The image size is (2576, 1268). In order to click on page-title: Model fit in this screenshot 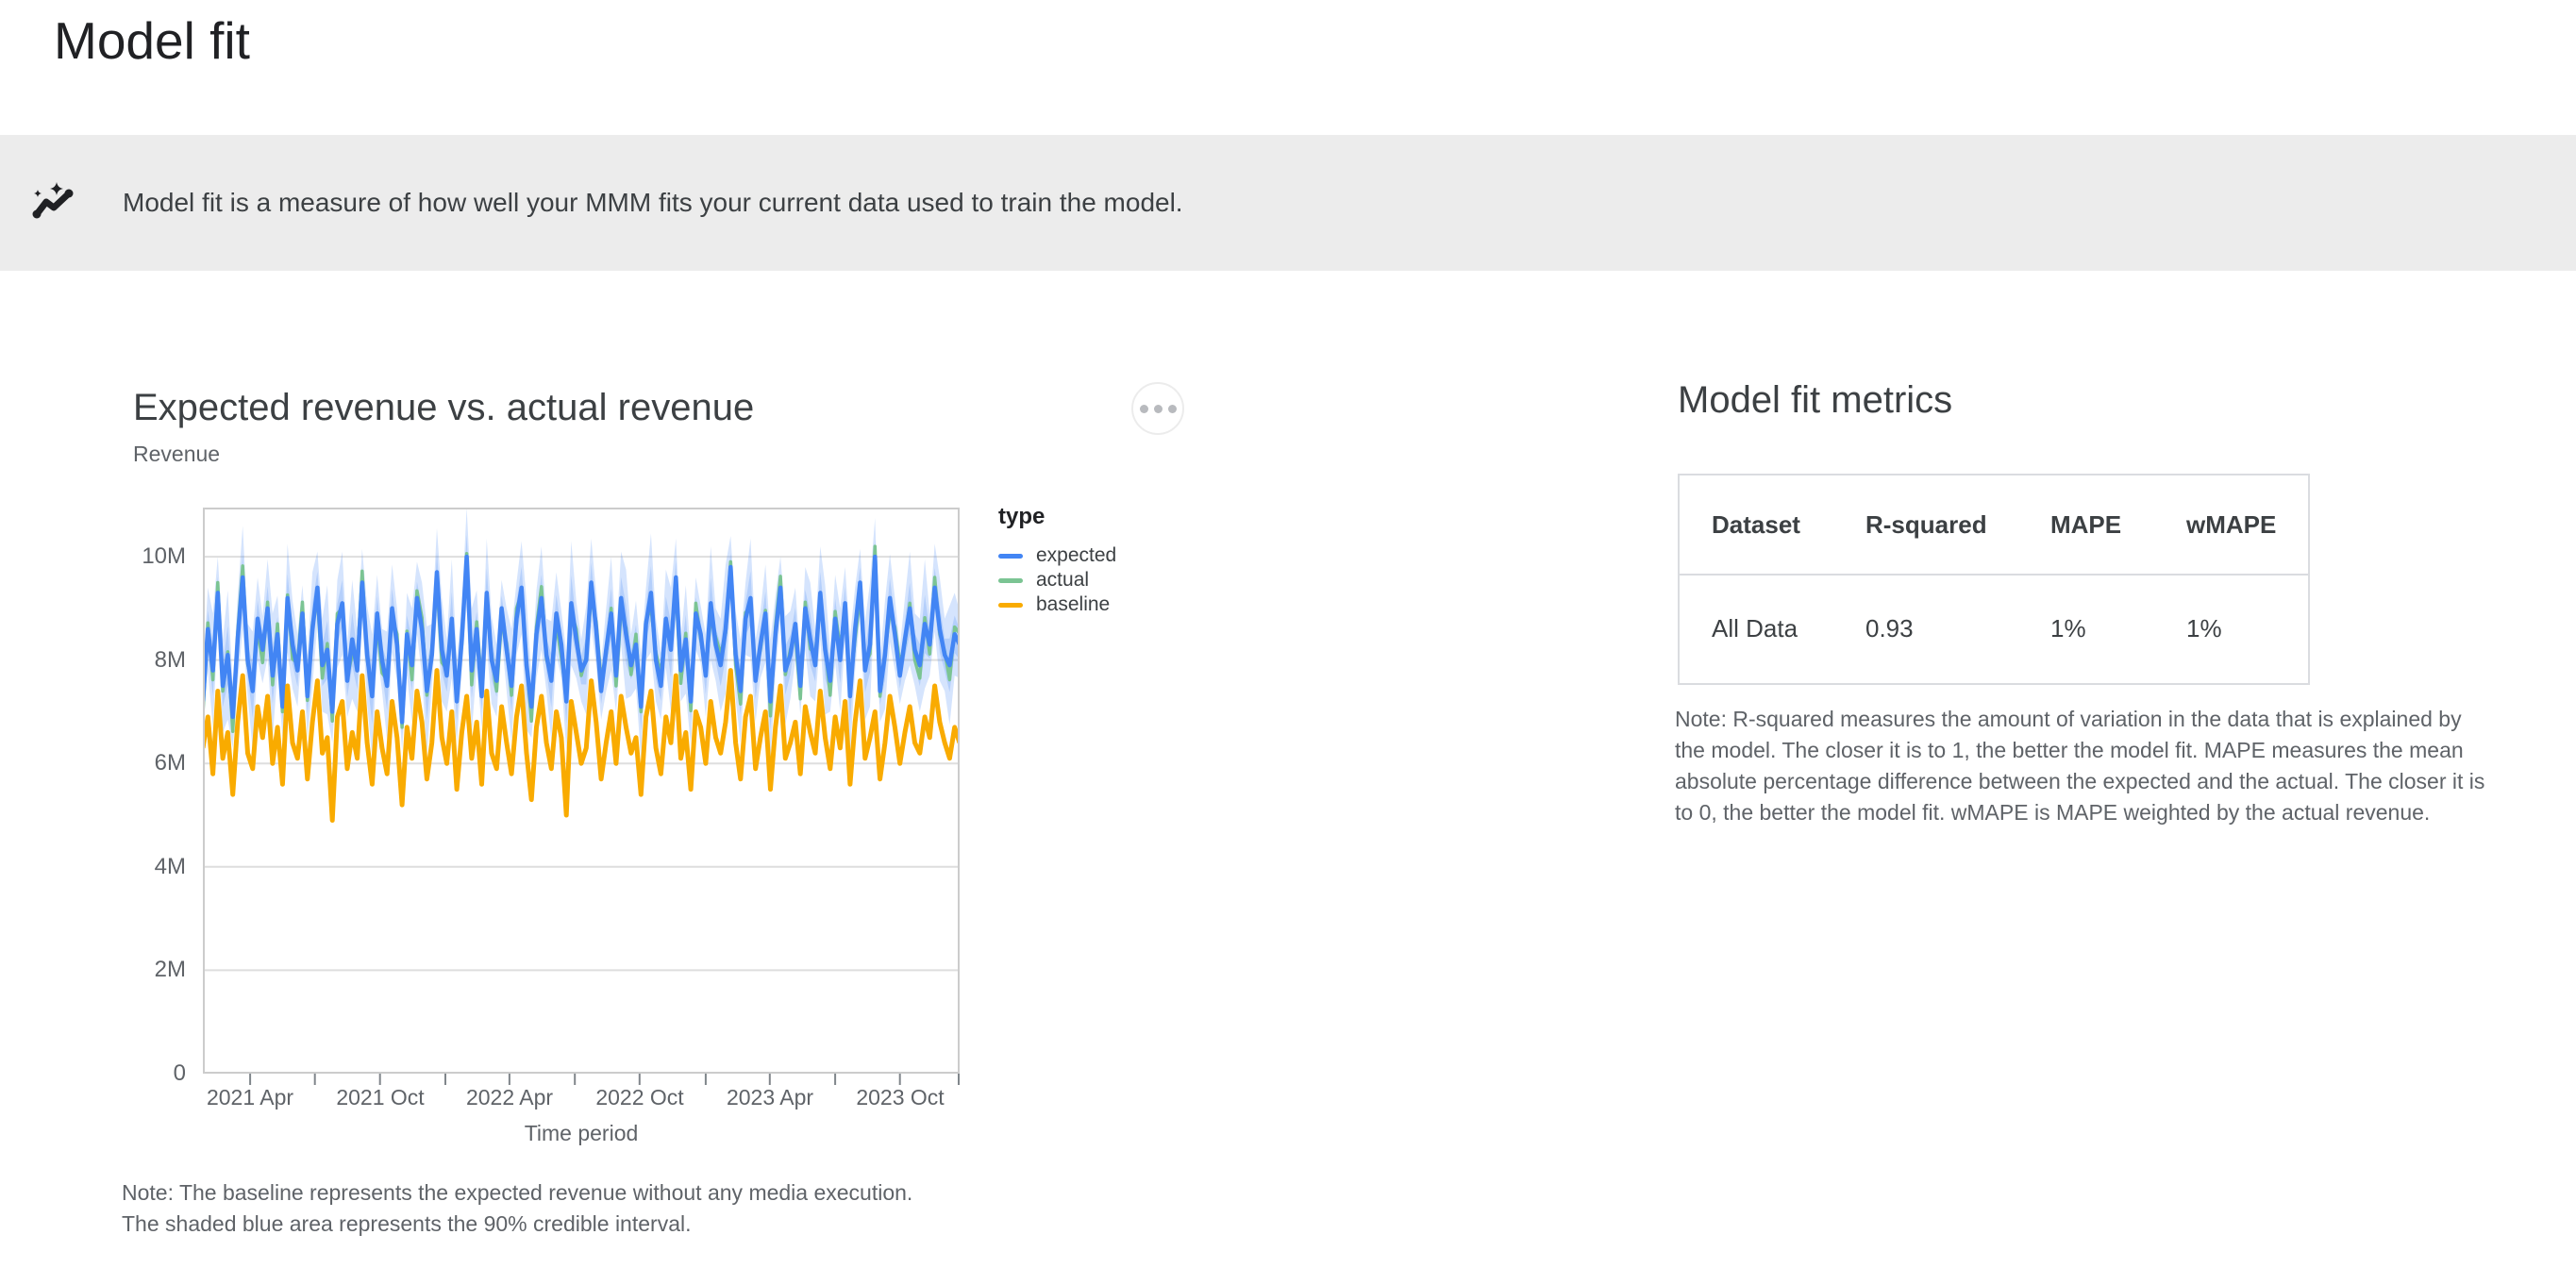, I will do `click(152, 40)`.